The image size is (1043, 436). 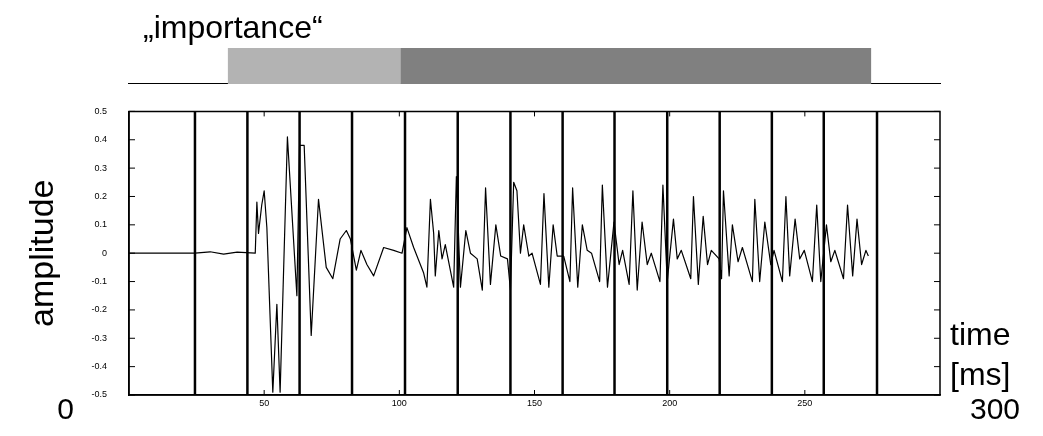 What do you see at coordinates (980, 354) in the screenshot?
I see `x-axis-title: time [ms]` at bounding box center [980, 354].